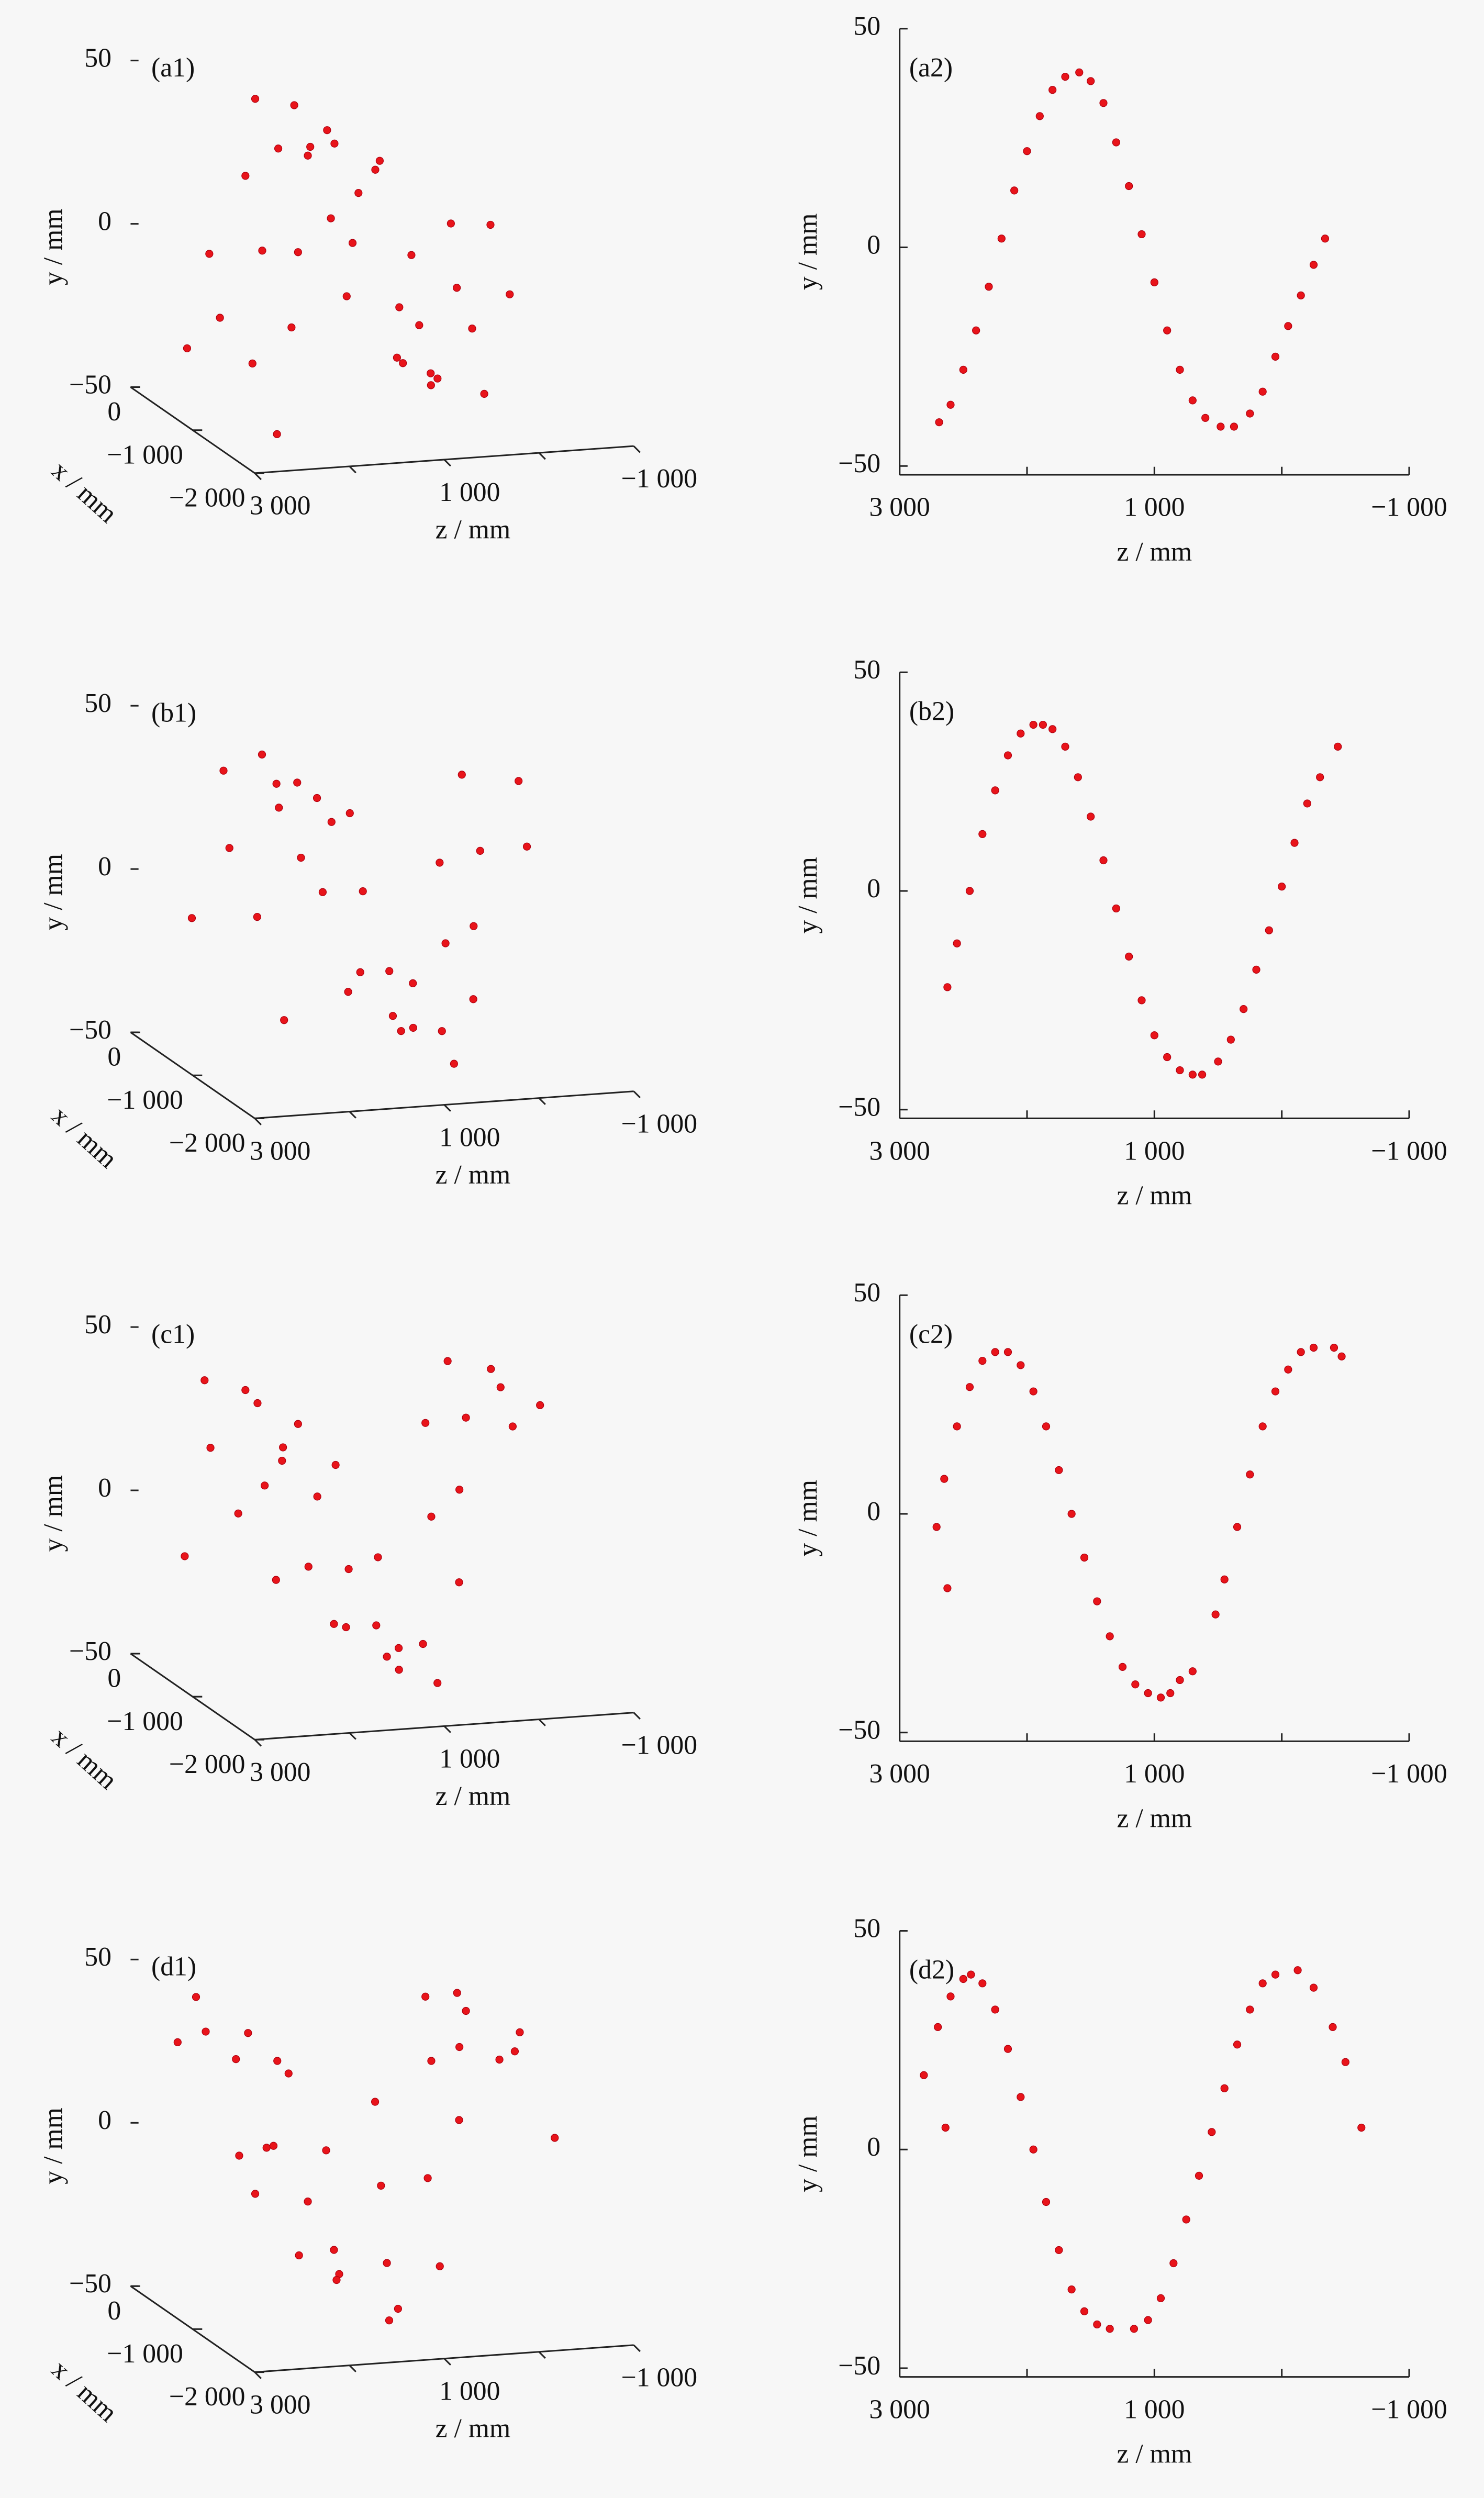 Image resolution: width=1484 pixels, height=2498 pixels. I want to click on panel-label: (a2), so click(931, 68).